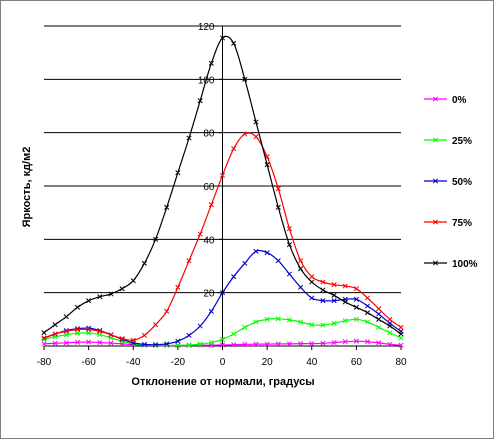 The height and width of the screenshot is (440, 494). Describe the element at coordinates (448, 182) in the screenshot. I see `legend-entry: 50%` at that location.